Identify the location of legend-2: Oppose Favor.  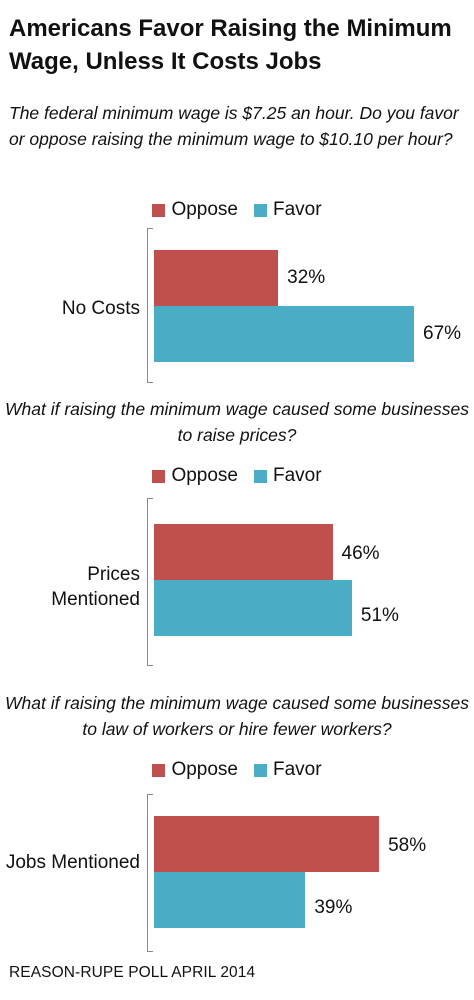
(237, 476).